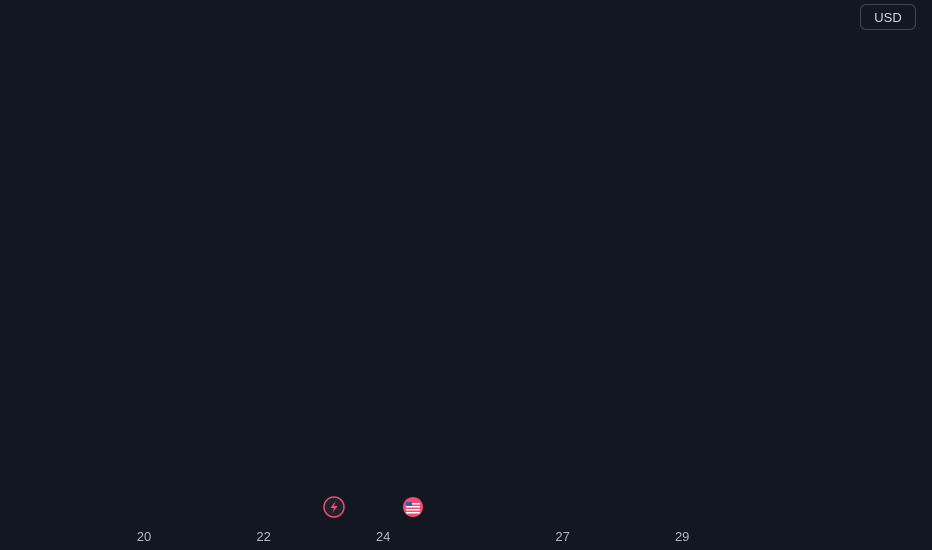 The width and height of the screenshot is (932, 550). Describe the element at coordinates (888, 17) in the screenshot. I see `currency-selector: USD` at that location.